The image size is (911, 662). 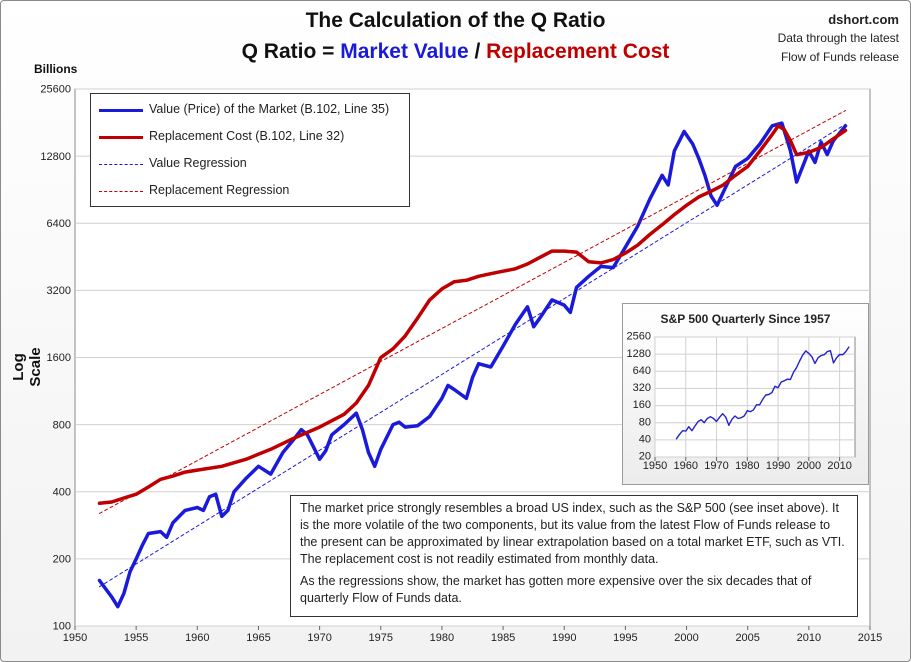 I want to click on legend-label-value-regression: Value Regression, so click(x=198, y=163).